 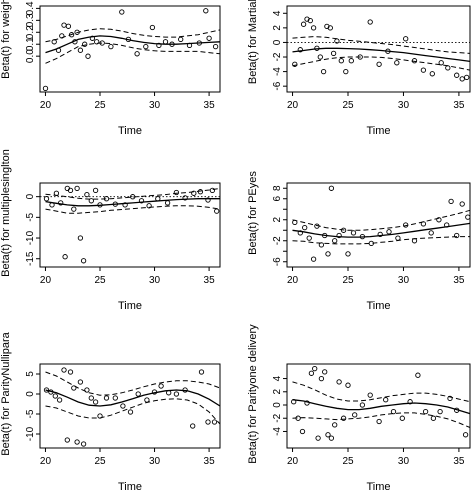 What do you see at coordinates (6, 393) in the screenshot?
I see `y-axis-title: Beta(t) for ParityNullipara` at bounding box center [6, 393].